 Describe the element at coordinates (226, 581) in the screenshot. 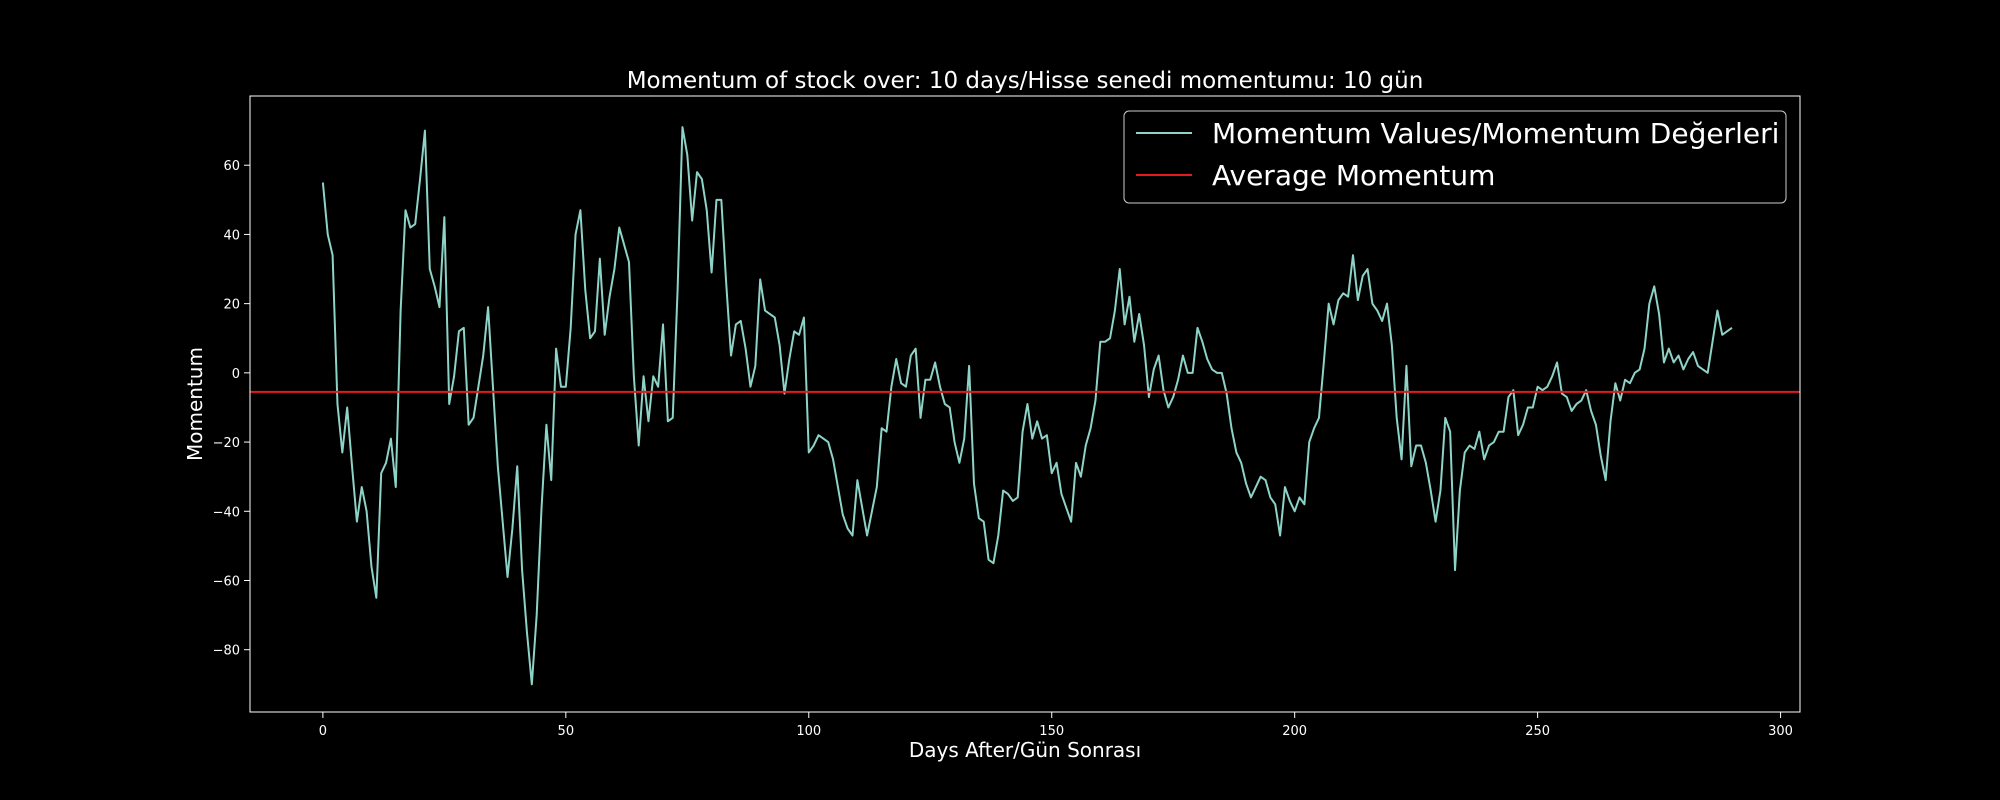

I see `y-tick-label: −60` at that location.